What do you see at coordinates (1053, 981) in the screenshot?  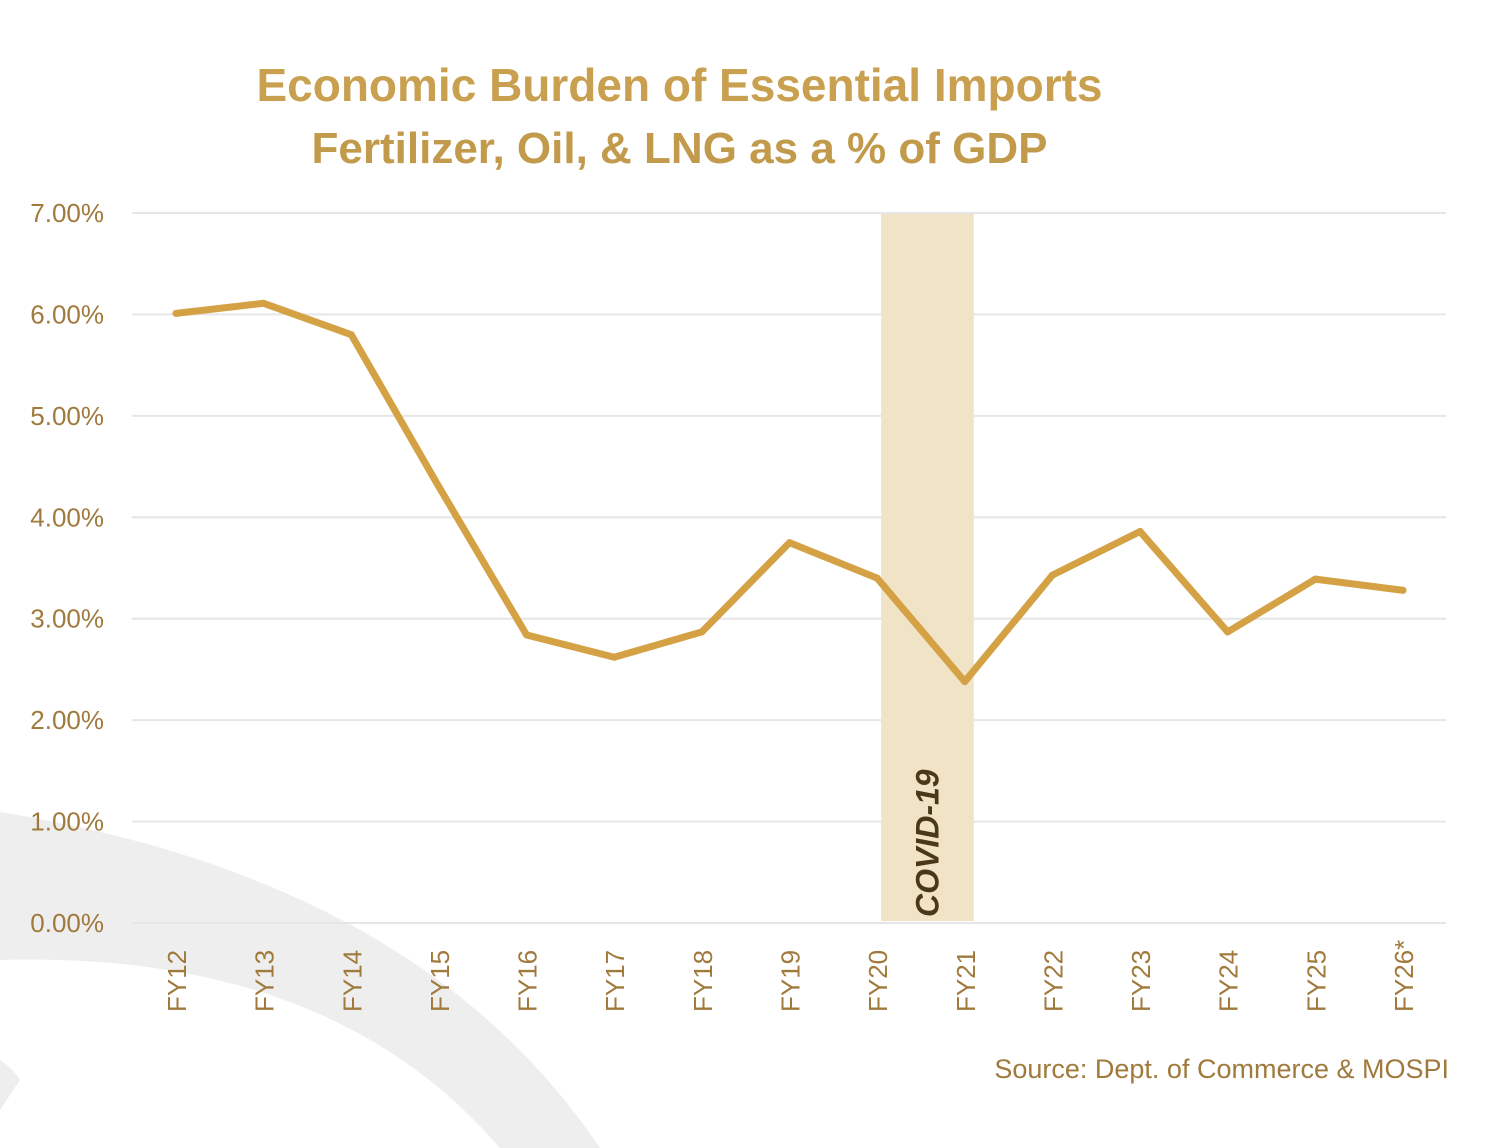 I see `x-tick-label: FY22` at bounding box center [1053, 981].